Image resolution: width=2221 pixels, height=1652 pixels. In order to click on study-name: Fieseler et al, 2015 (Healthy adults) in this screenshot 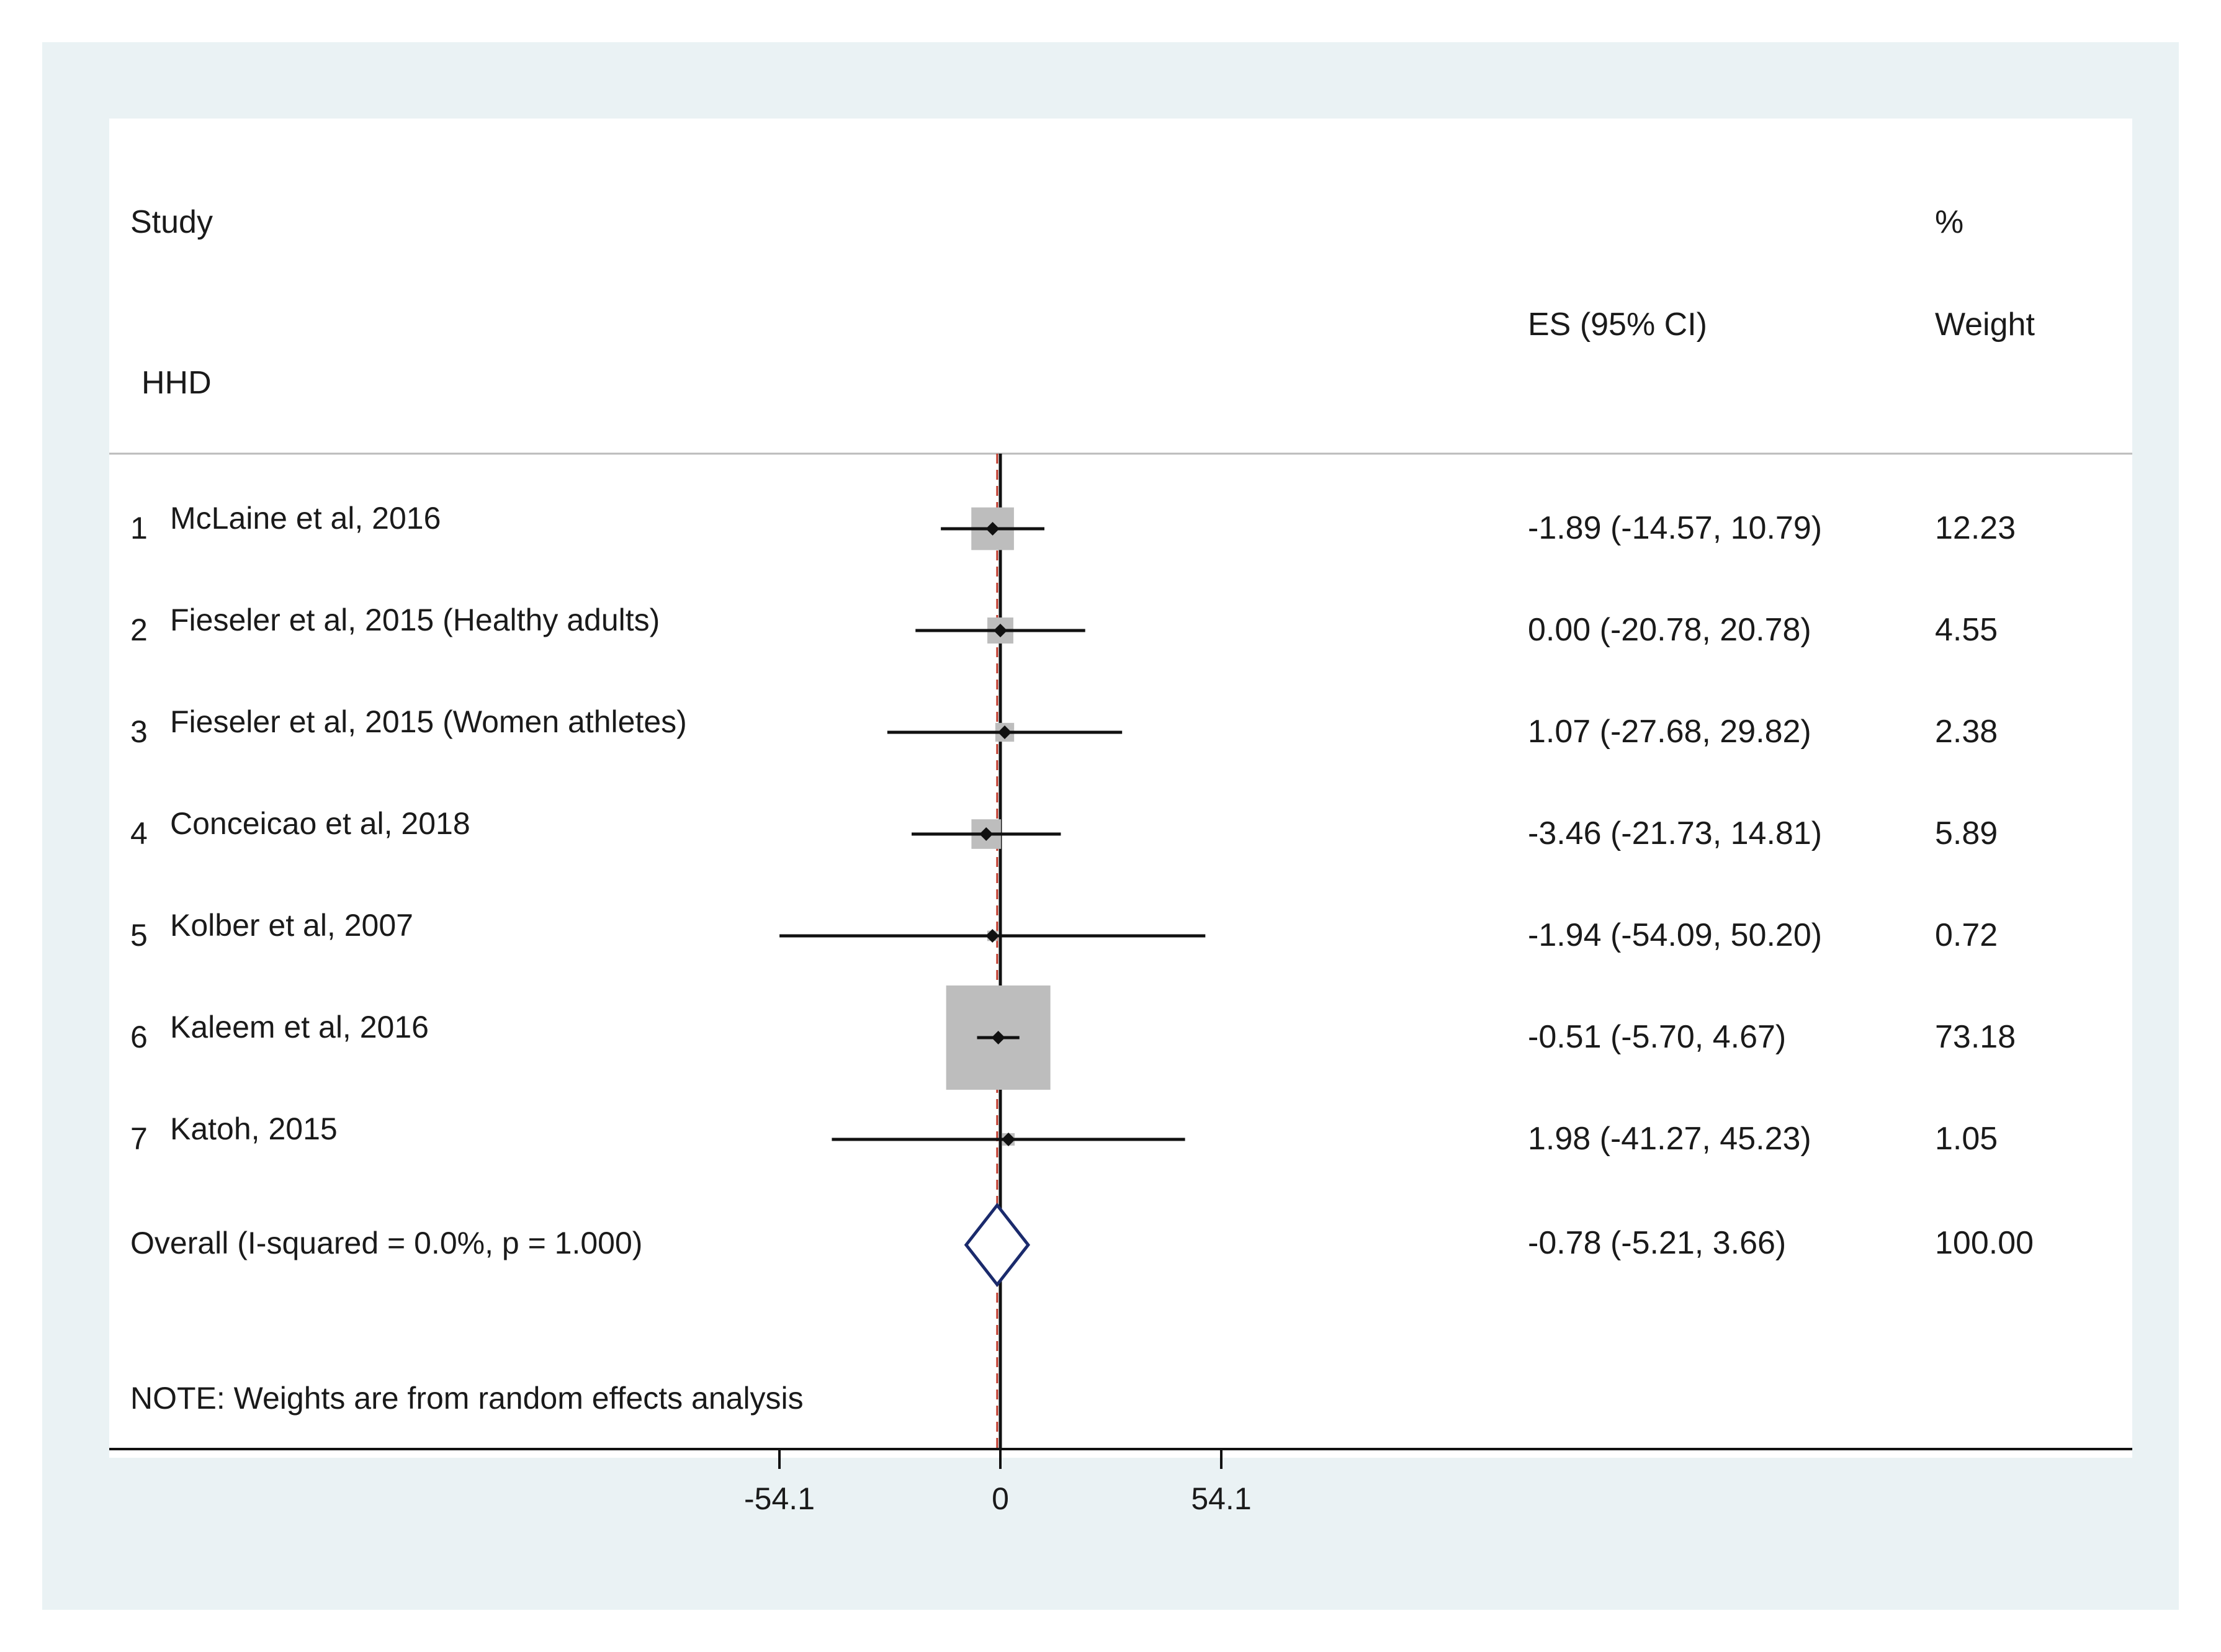, I will do `click(415, 620)`.